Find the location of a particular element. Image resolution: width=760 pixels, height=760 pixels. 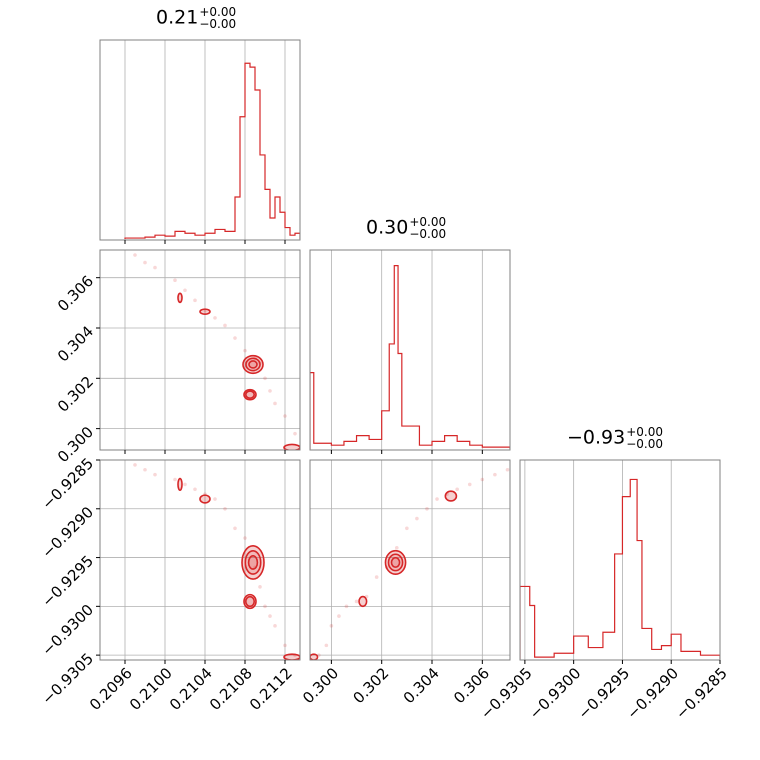

x-tick-label: 0.304 is located at coordinates (421, 685).